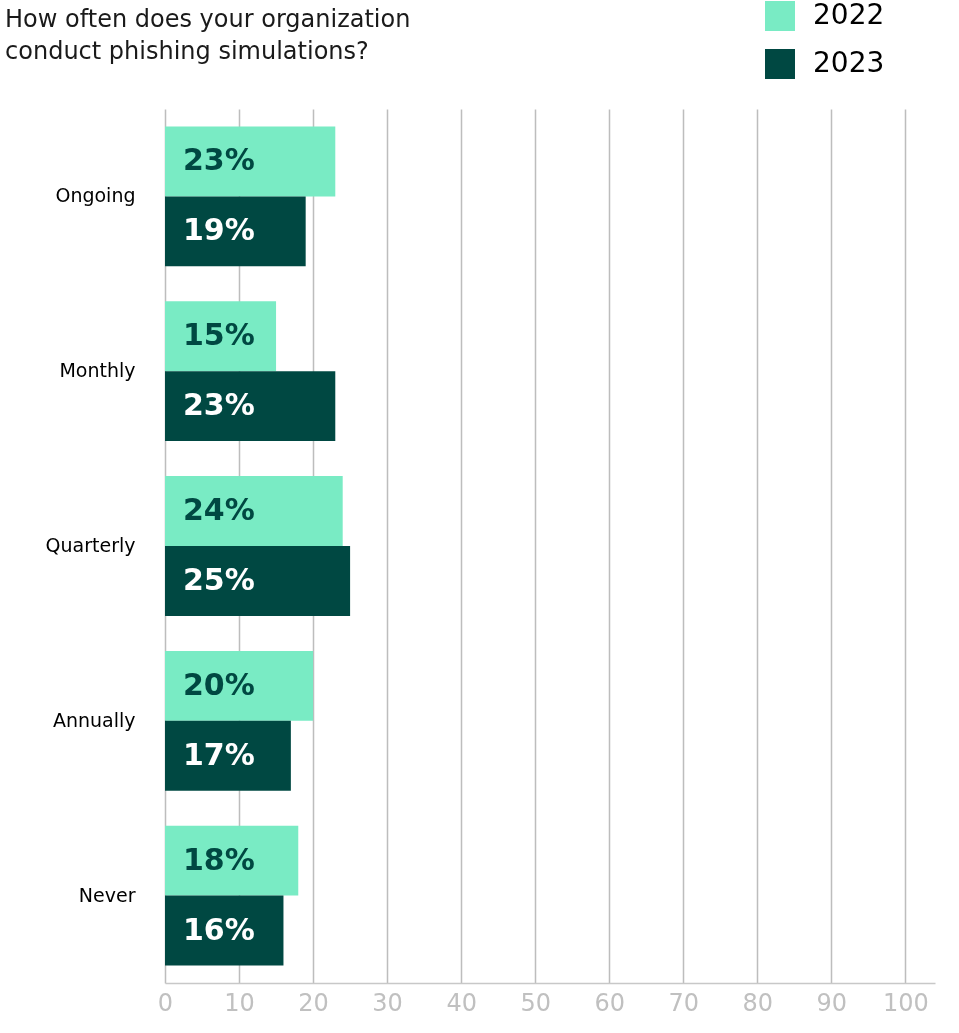 Image resolution: width=959 pixels, height=1033 pixels. Describe the element at coordinates (758, 1002) in the screenshot. I see `x-tick-label: 80` at that location.